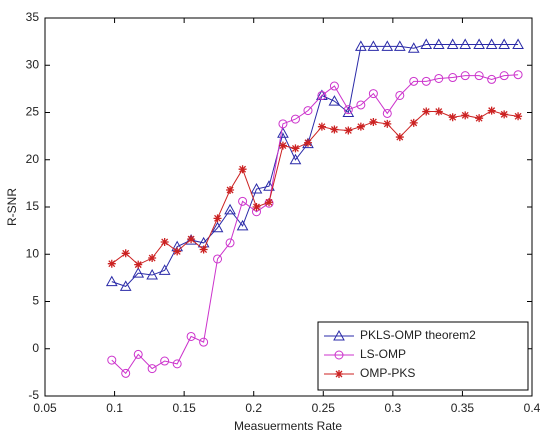  Describe the element at coordinates (114, 408) in the screenshot. I see `x-tick-label: 0.1` at that location.